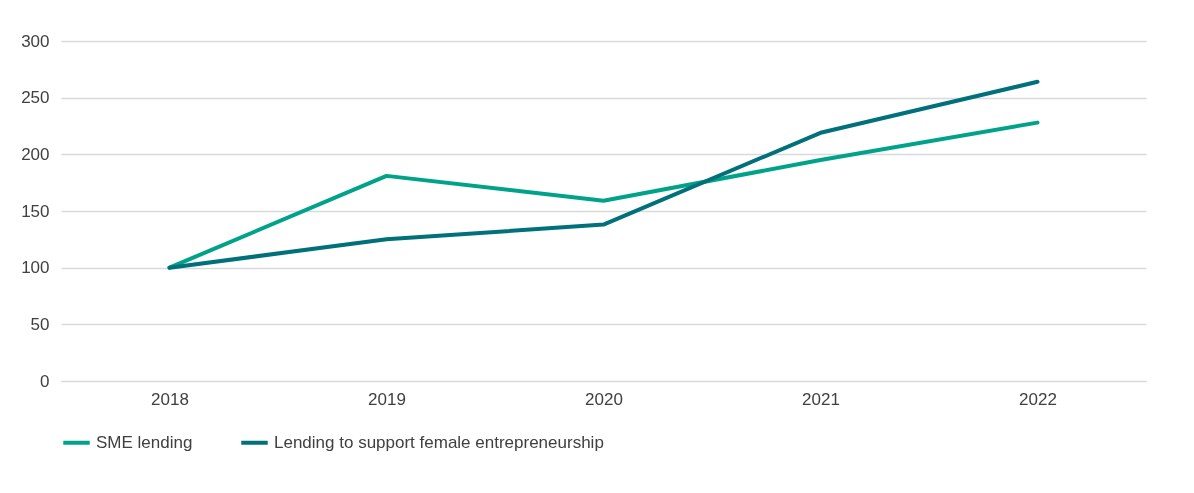  Describe the element at coordinates (35, 98) in the screenshot. I see `y-tick-label: 250` at that location.